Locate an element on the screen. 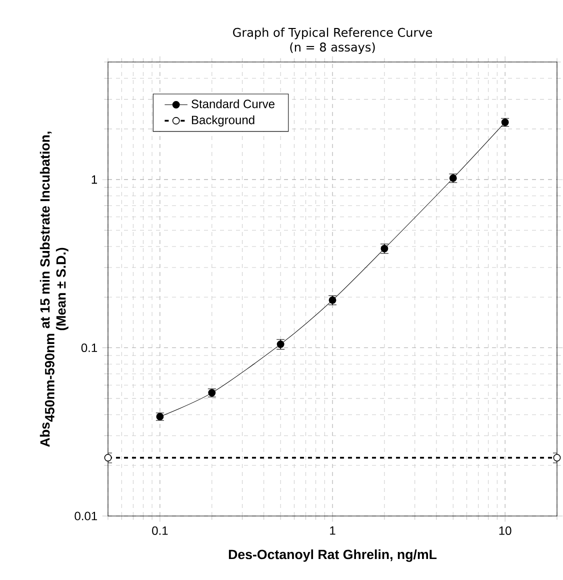  legend-label: Standard Curve is located at coordinates (233, 103).